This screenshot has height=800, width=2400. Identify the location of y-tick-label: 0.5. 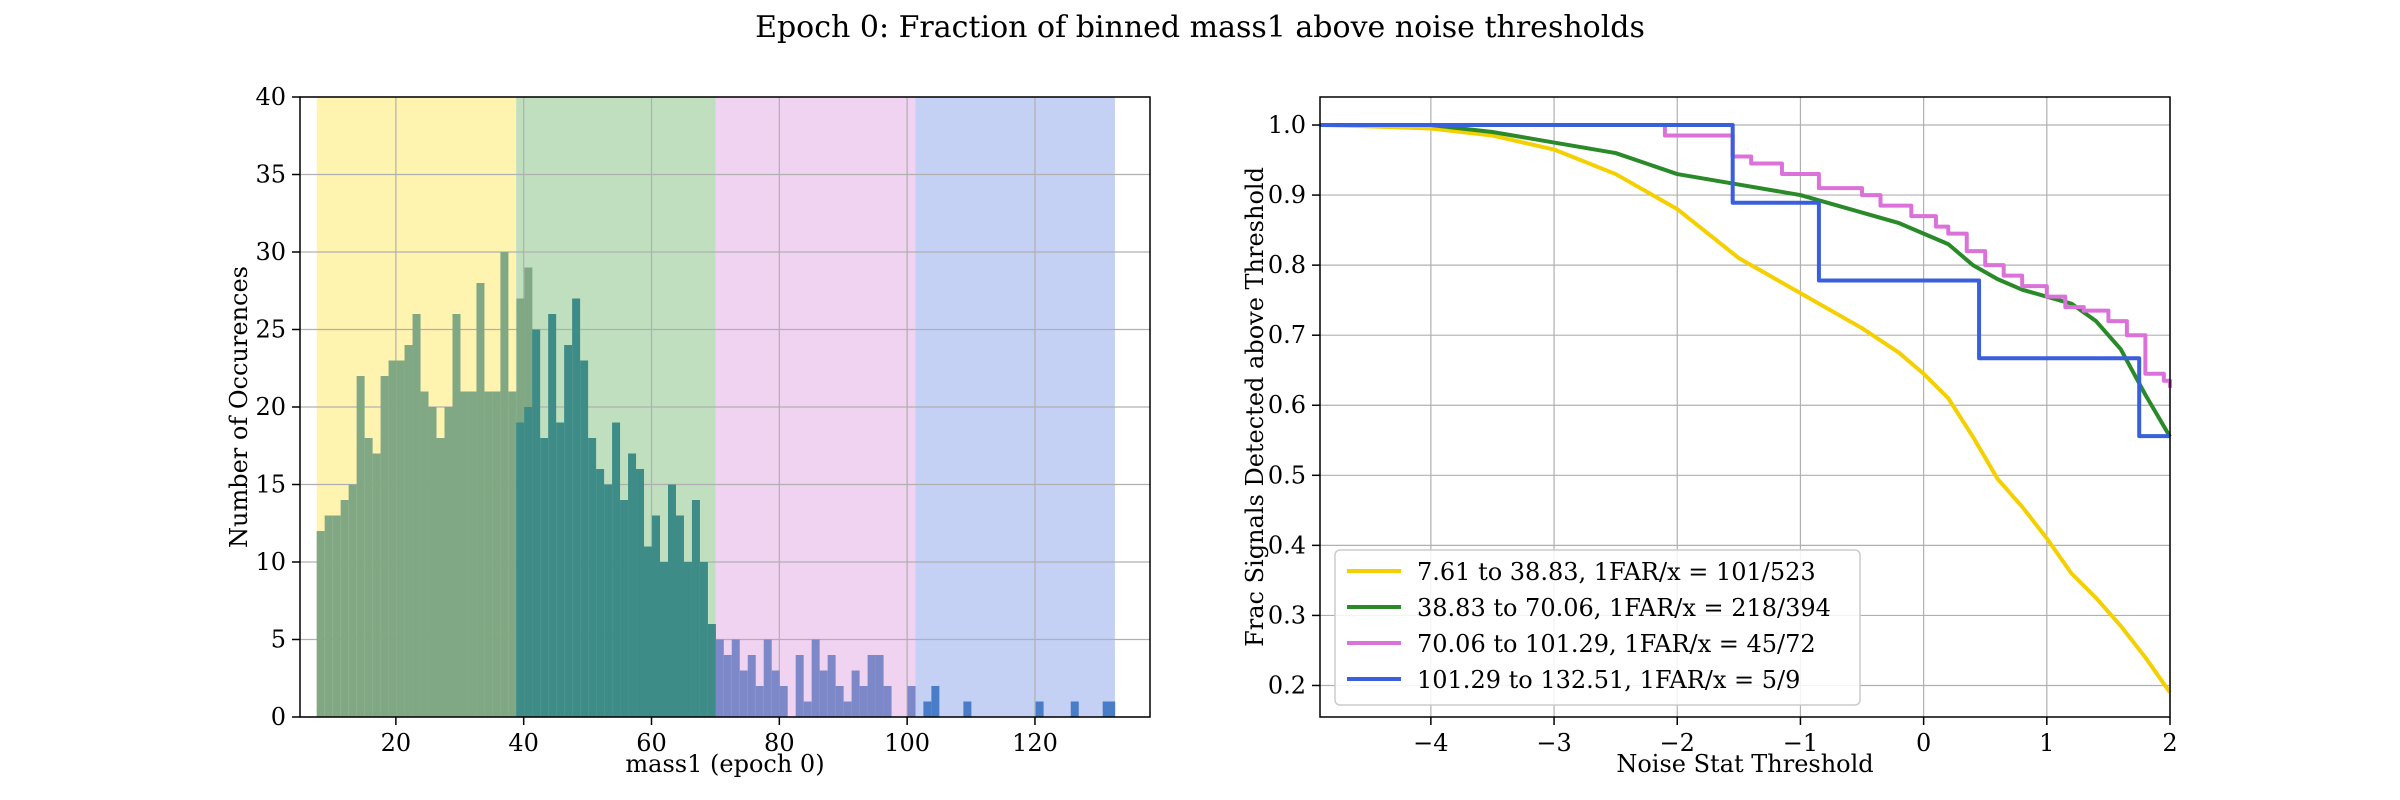
(1287, 475).